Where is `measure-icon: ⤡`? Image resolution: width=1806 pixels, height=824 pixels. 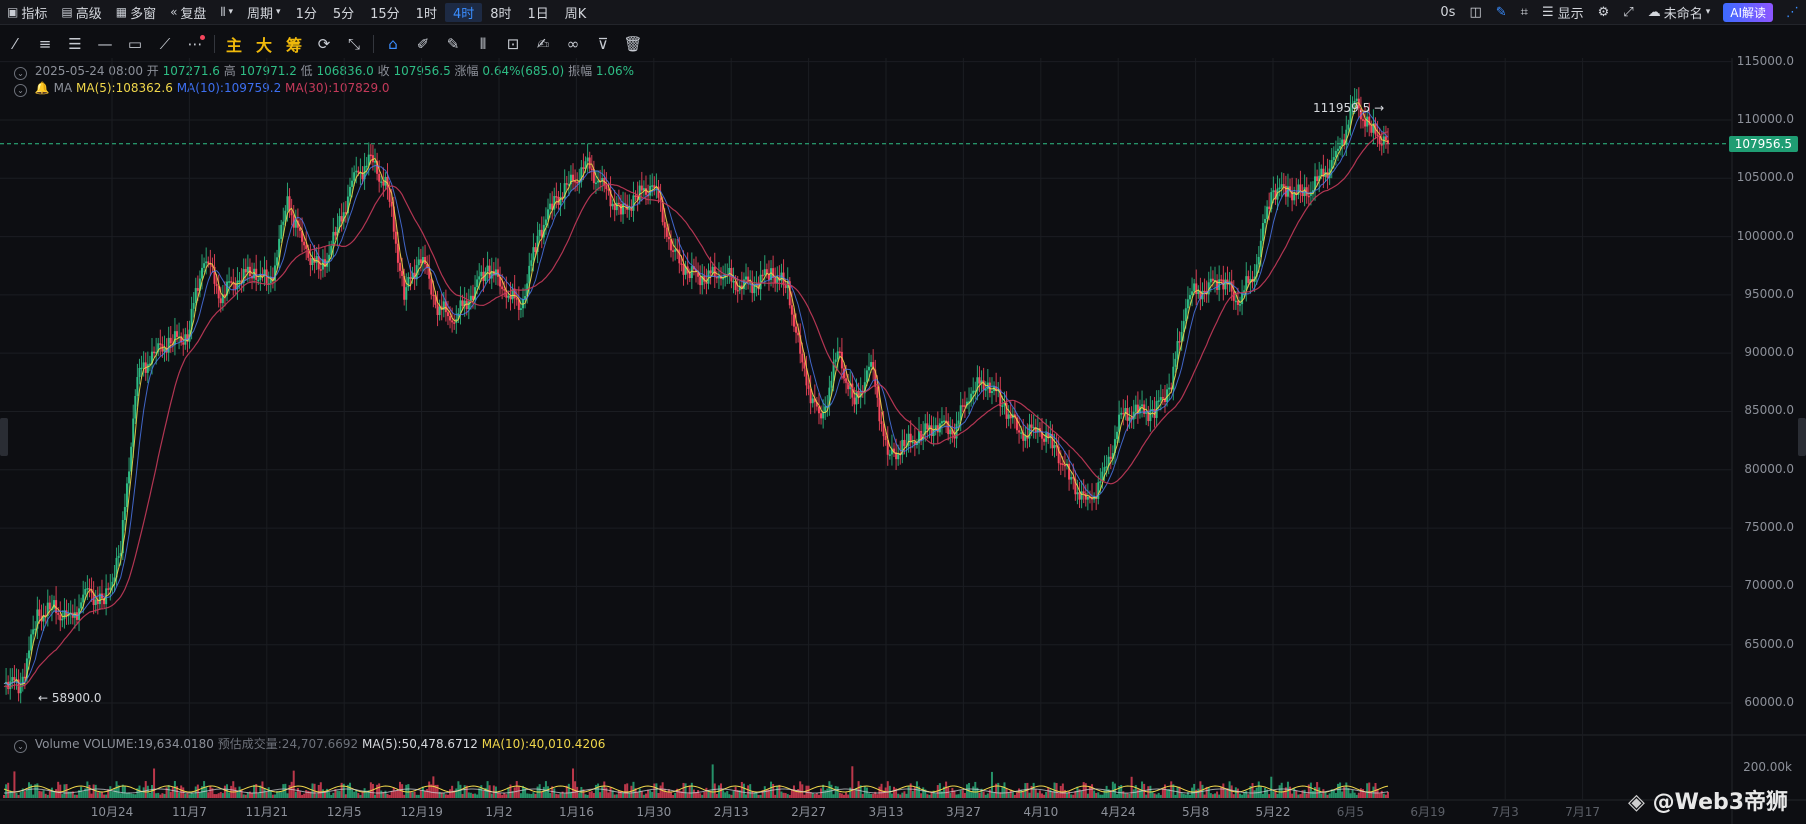
measure-icon: ⤡ is located at coordinates (353, 44).